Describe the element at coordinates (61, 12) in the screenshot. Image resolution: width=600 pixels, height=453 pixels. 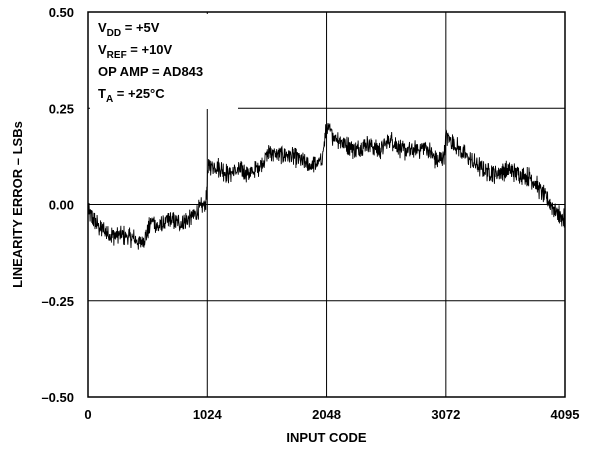
I see `y-tick-label: 0.50` at that location.